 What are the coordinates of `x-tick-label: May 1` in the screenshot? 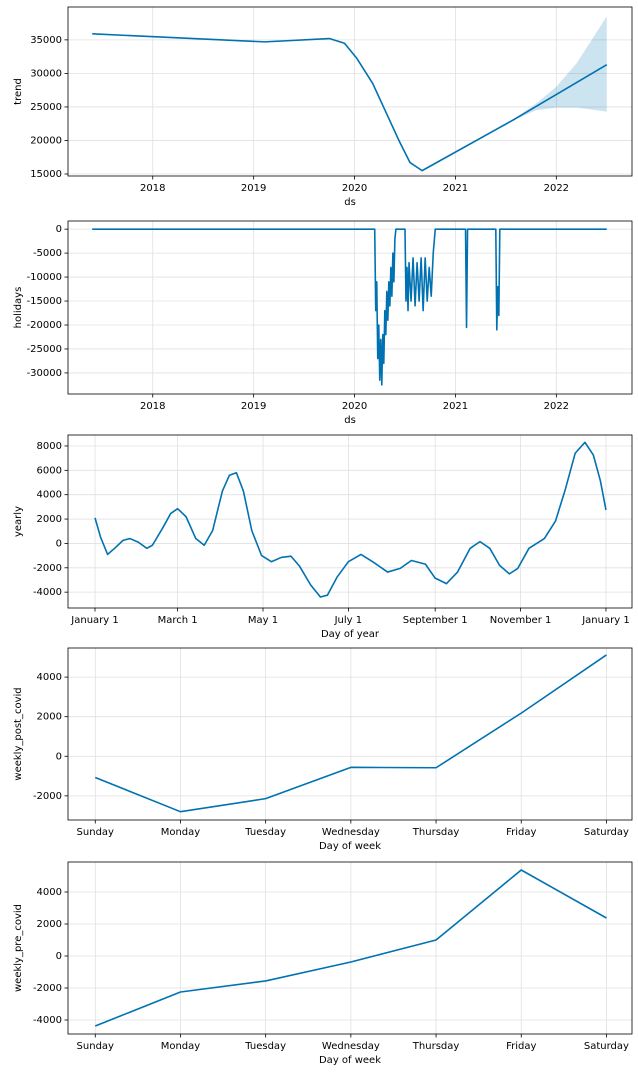 It's located at (263, 620).